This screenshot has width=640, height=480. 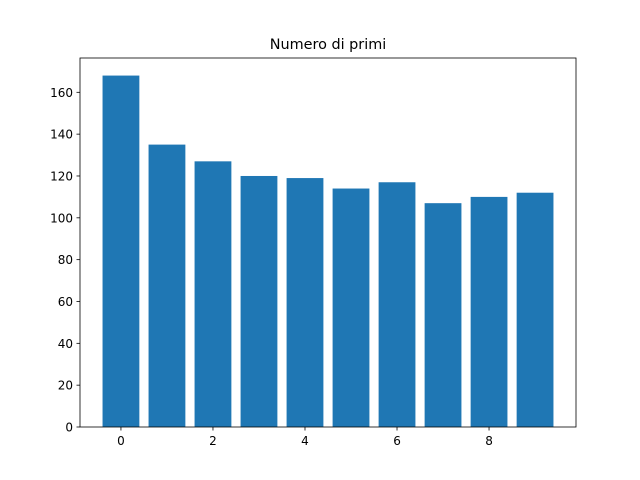 I want to click on x-tick-label: 0, so click(x=121, y=441).